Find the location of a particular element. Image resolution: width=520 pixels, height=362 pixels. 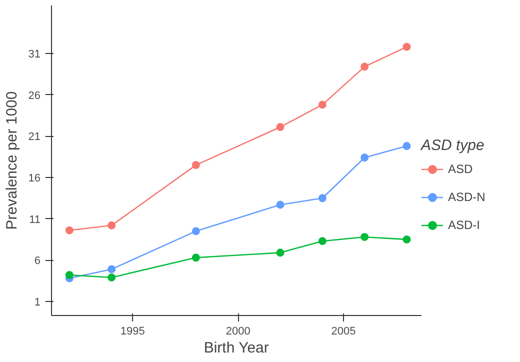

y-tick-label: 6 is located at coordinates (37, 261).